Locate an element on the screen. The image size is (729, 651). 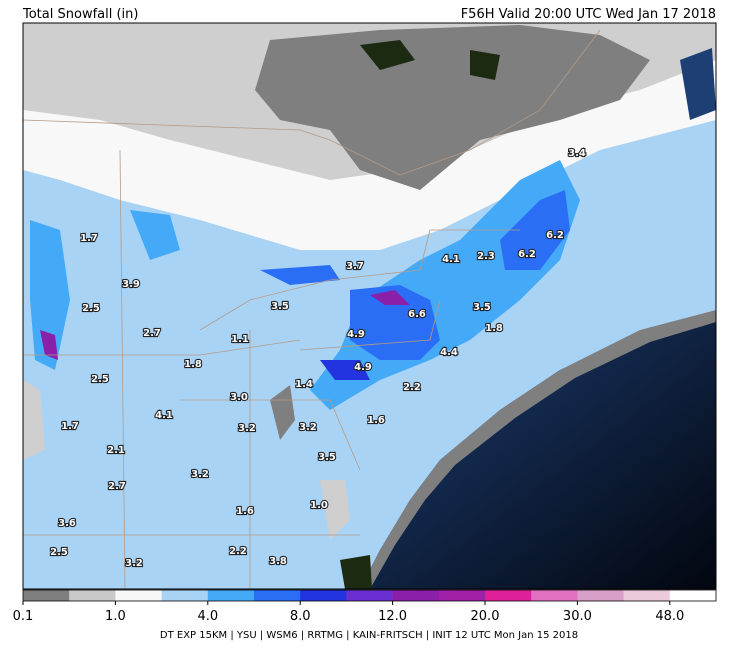
snow-label: 1.1 is located at coordinates (240, 339).